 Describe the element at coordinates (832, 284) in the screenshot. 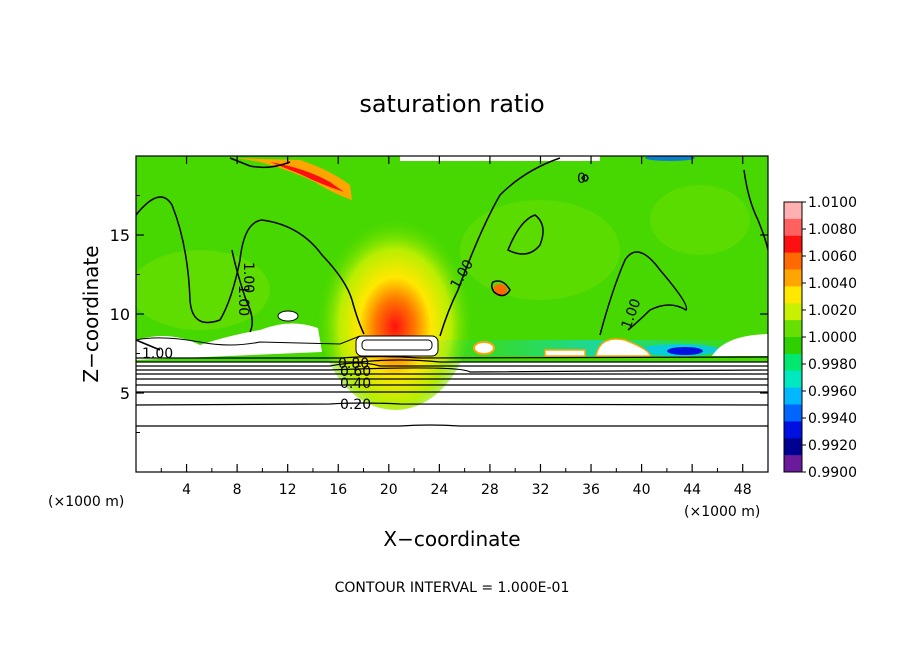

I see `colorbar-label: 1.0040` at that location.